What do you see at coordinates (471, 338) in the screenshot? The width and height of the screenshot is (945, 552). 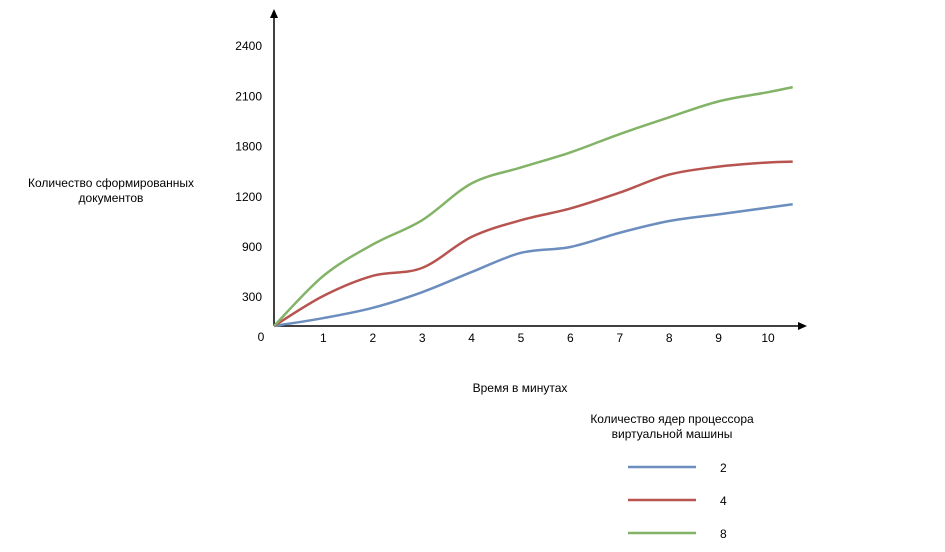 I see `x-tick-label: 4` at bounding box center [471, 338].